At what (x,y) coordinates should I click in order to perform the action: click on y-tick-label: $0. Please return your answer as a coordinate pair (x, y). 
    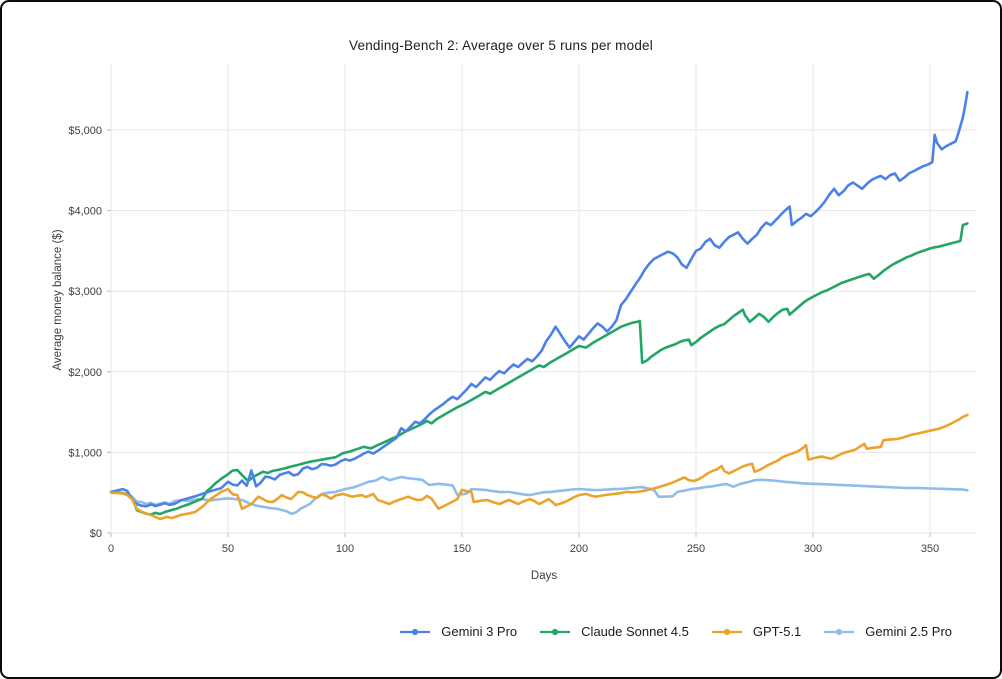
    Looking at the image, I should click on (96, 534).